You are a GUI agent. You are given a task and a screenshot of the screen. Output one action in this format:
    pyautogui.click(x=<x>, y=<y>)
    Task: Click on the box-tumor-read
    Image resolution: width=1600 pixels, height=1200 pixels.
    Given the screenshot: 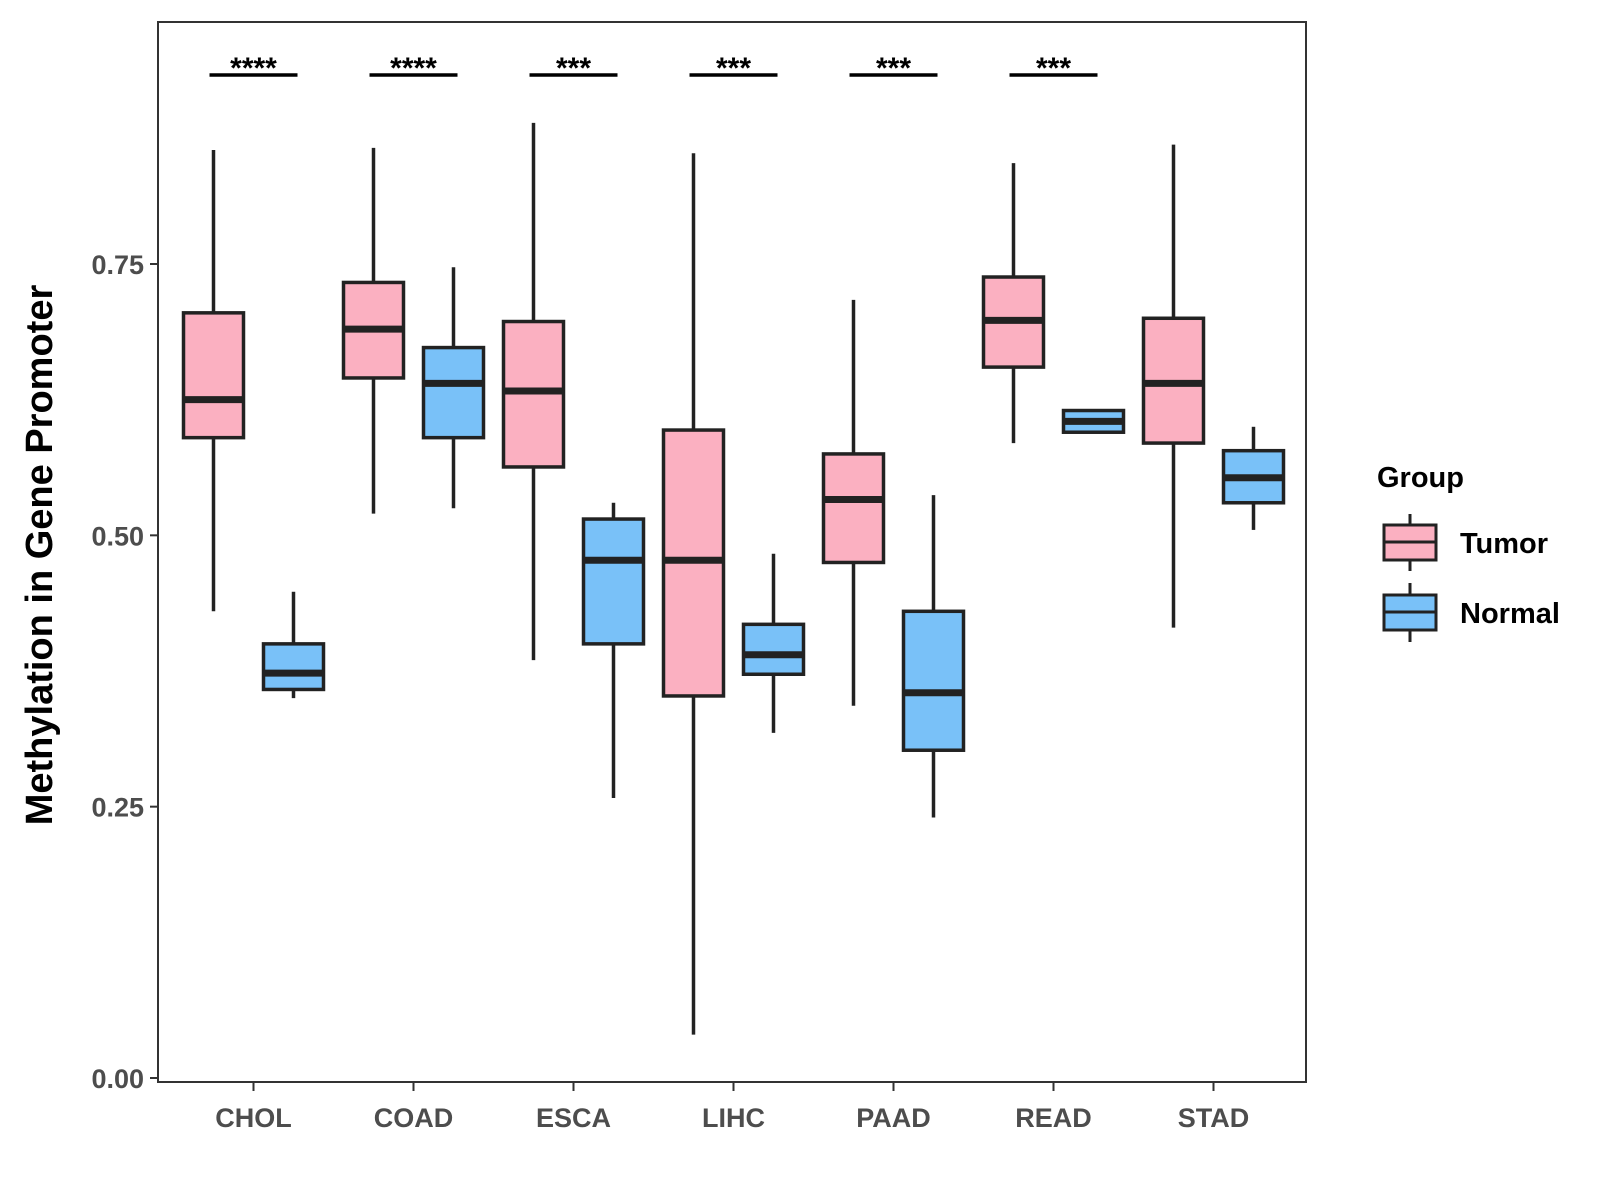 What is the action you would take?
    pyautogui.click(x=1013, y=303)
    